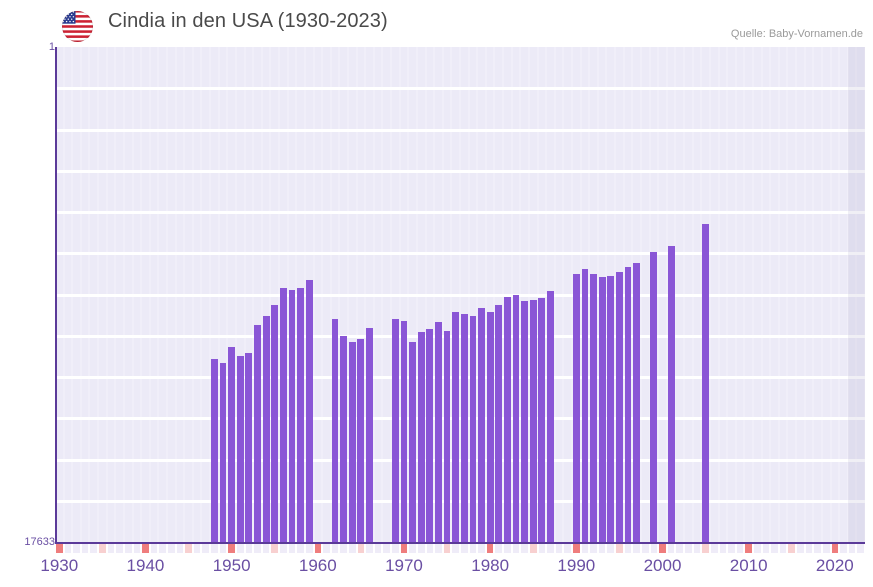  Describe the element at coordinates (460, 543) in the screenshot. I see `x-axis-line` at that location.